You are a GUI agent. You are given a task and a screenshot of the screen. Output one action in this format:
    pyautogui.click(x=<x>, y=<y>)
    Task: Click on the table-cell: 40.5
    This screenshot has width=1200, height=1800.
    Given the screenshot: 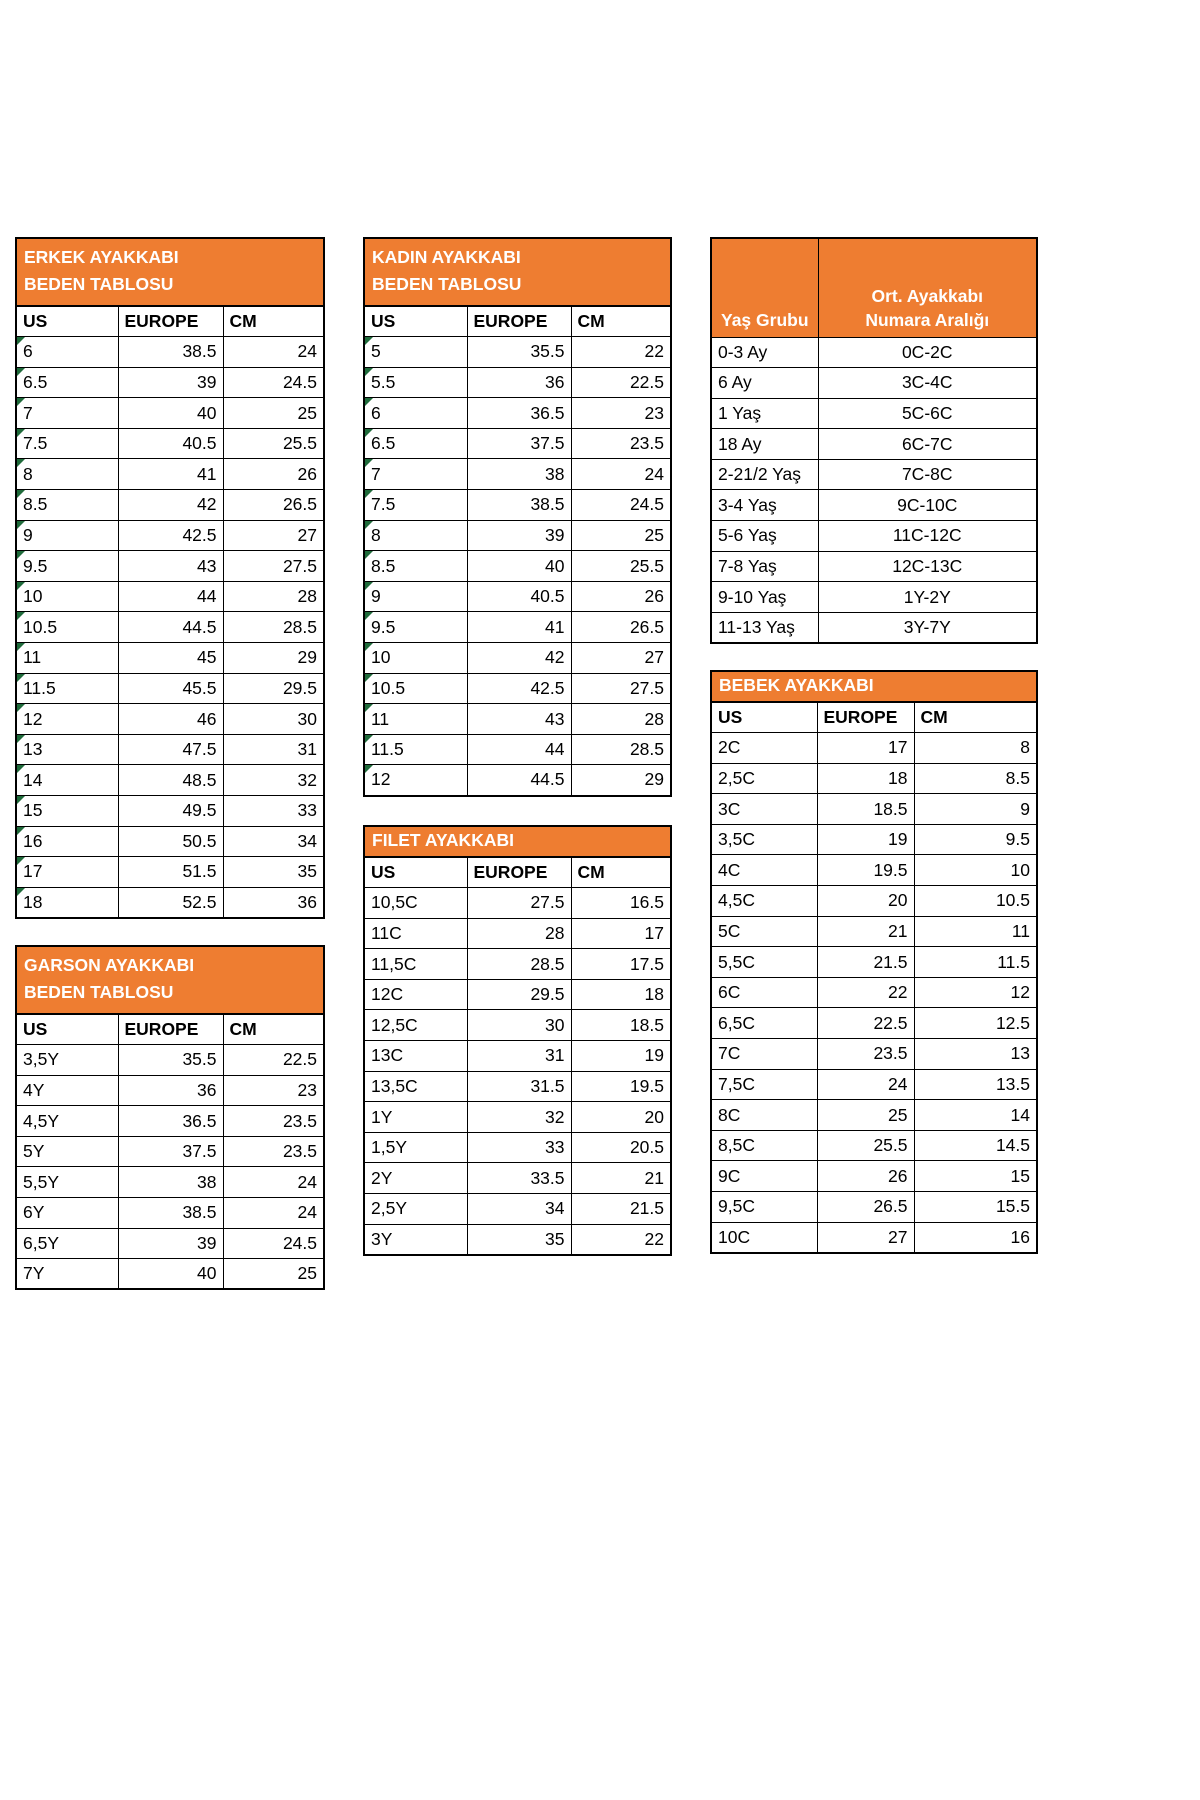 What is the action you would take?
    pyautogui.click(x=170, y=443)
    